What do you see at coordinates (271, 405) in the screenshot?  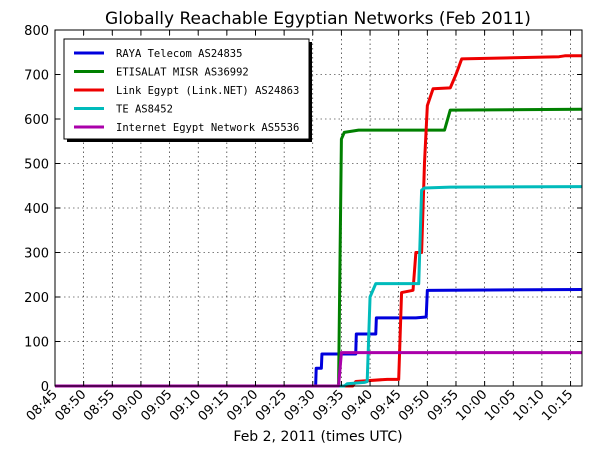 I see `x-tick-label: 09:25` at bounding box center [271, 405].